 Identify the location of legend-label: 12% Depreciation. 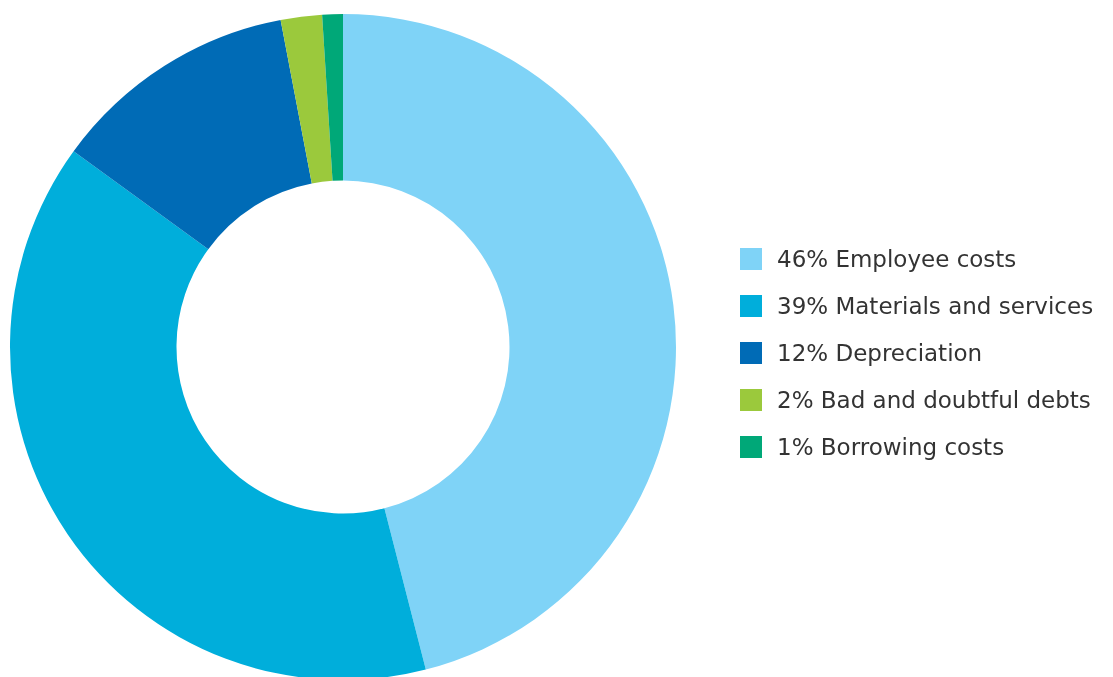
(880, 353).